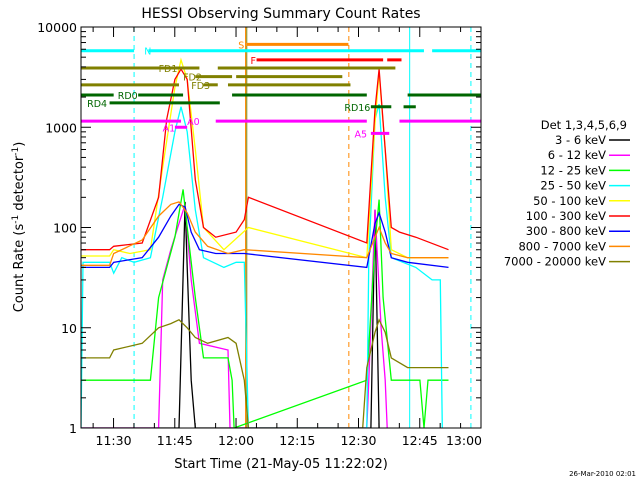  Describe the element at coordinates (372, 134) in the screenshot. I see `annotation-a5: A5` at that location.